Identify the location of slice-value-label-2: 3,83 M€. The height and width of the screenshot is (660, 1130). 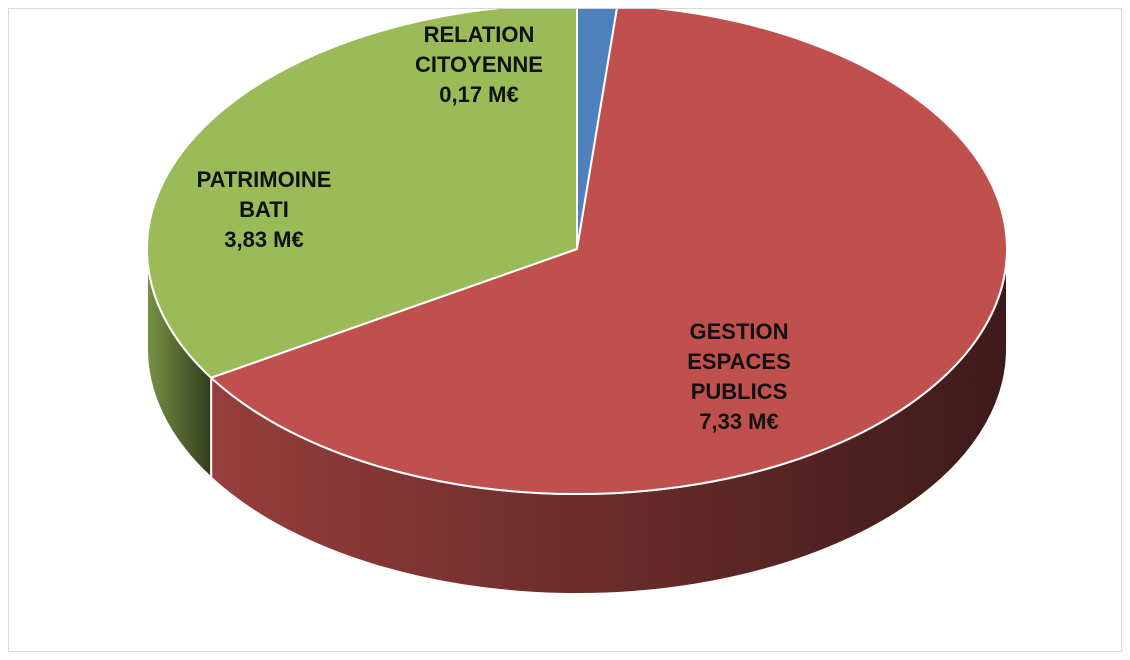
(264, 239).